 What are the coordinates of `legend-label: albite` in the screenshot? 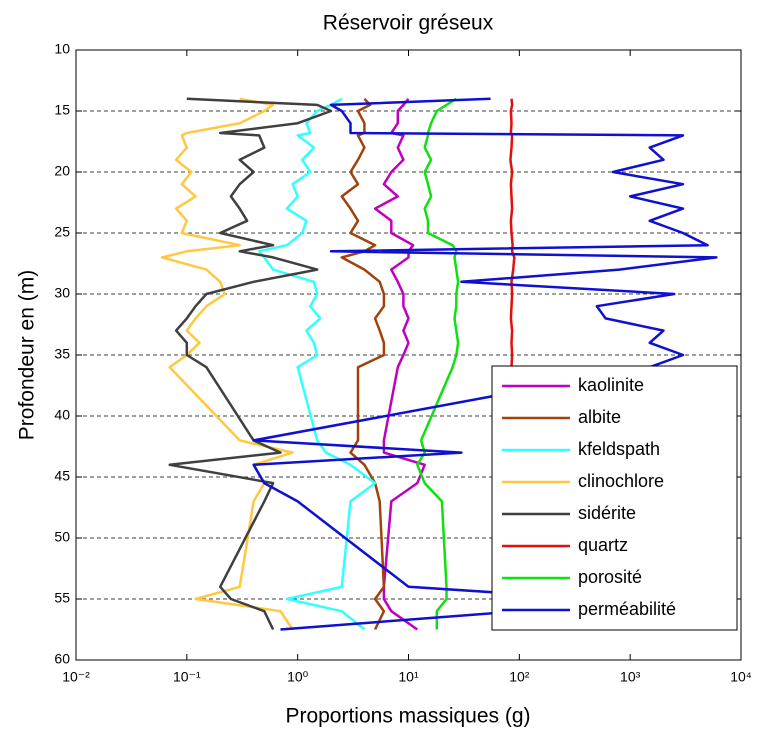 It's located at (599, 417).